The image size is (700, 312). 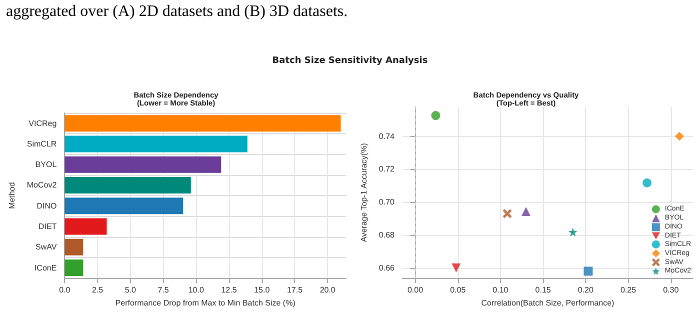 What do you see at coordinates (45, 267) in the screenshot?
I see `y-tick-label: IConE` at bounding box center [45, 267].